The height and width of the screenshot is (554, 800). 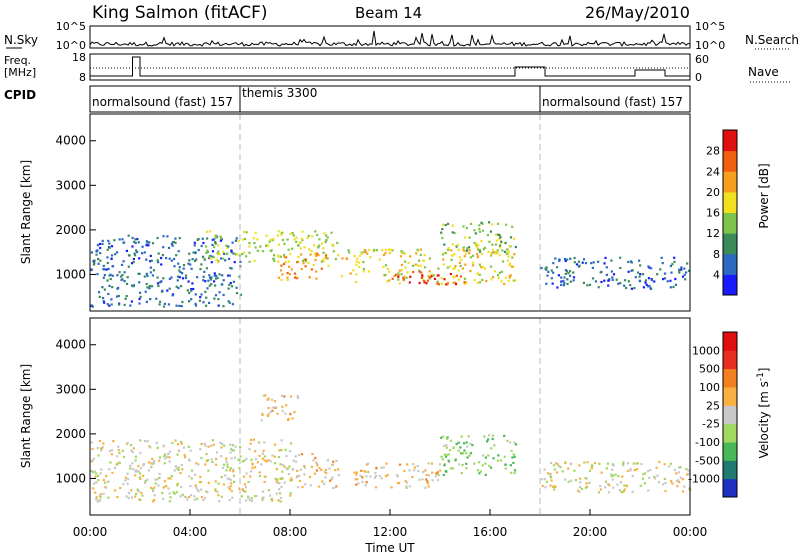 I want to click on power-colorbar-label: Power [dB], so click(x=764, y=195).